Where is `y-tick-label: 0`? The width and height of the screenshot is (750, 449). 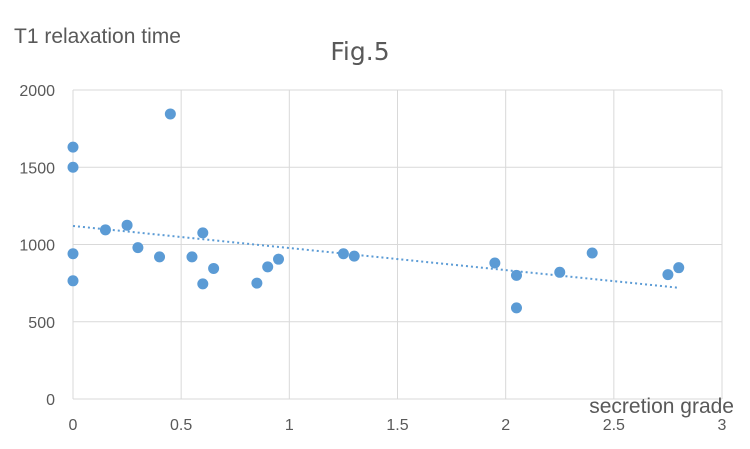 y-tick-label: 0 is located at coordinates (50, 400).